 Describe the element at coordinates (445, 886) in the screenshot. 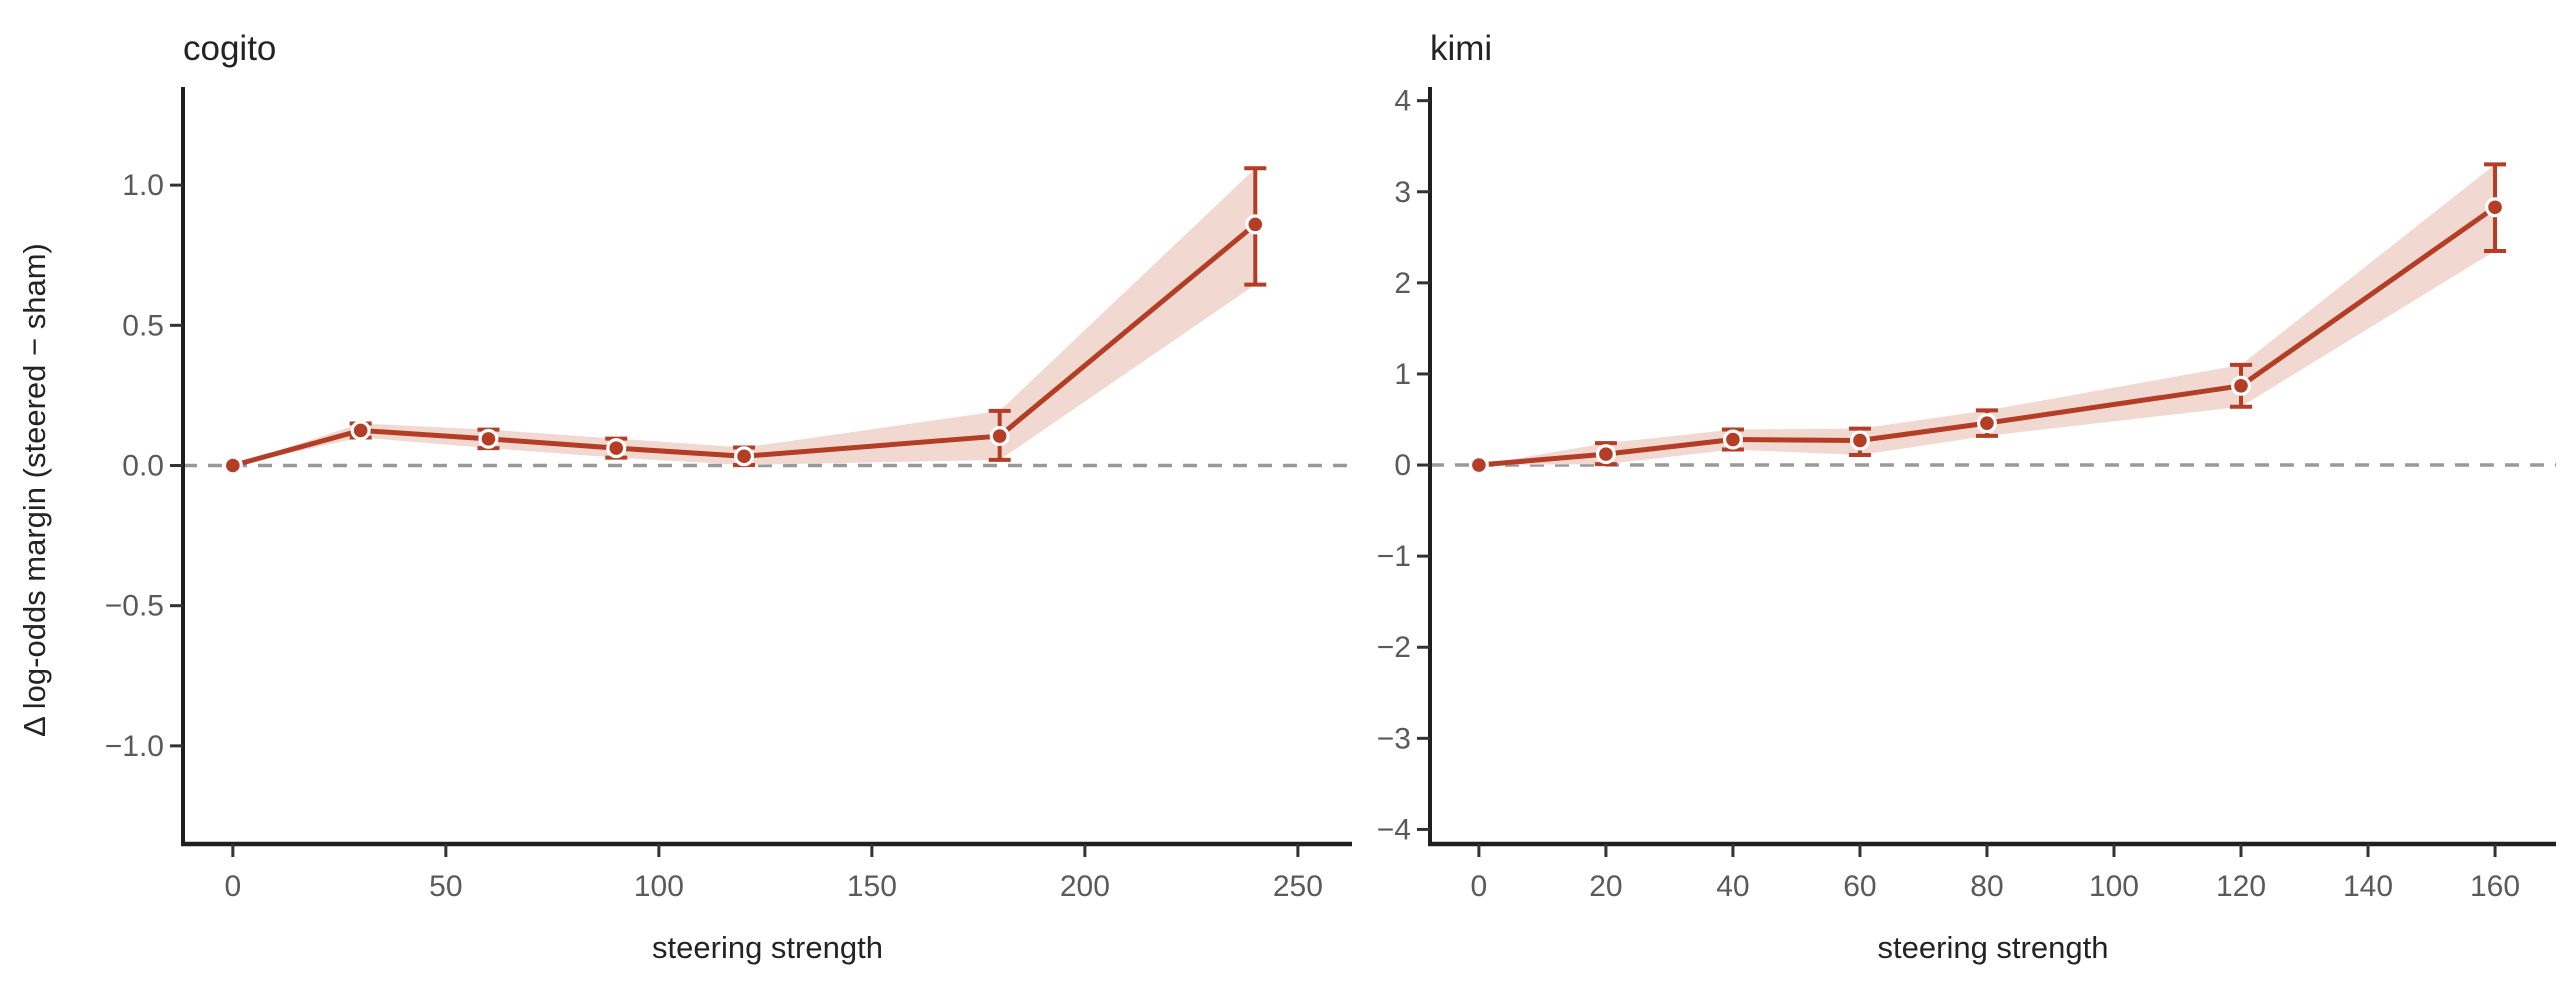

I see `x-tick-label: 50` at that location.